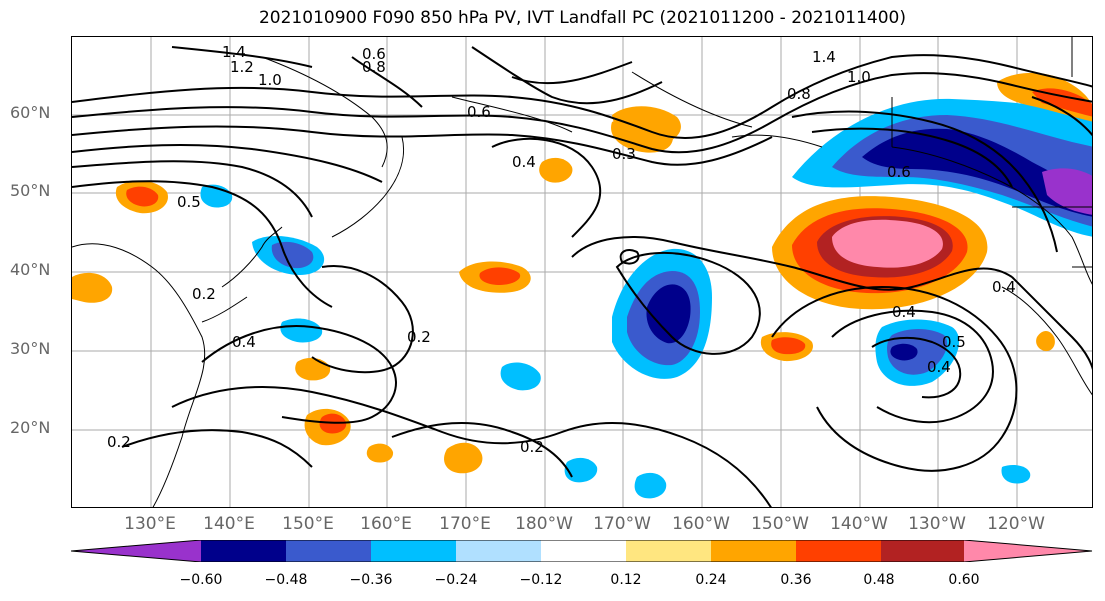 The height and width of the screenshot is (601, 1105). What do you see at coordinates (30, 269) in the screenshot?
I see `lat-label: 40°N` at bounding box center [30, 269].